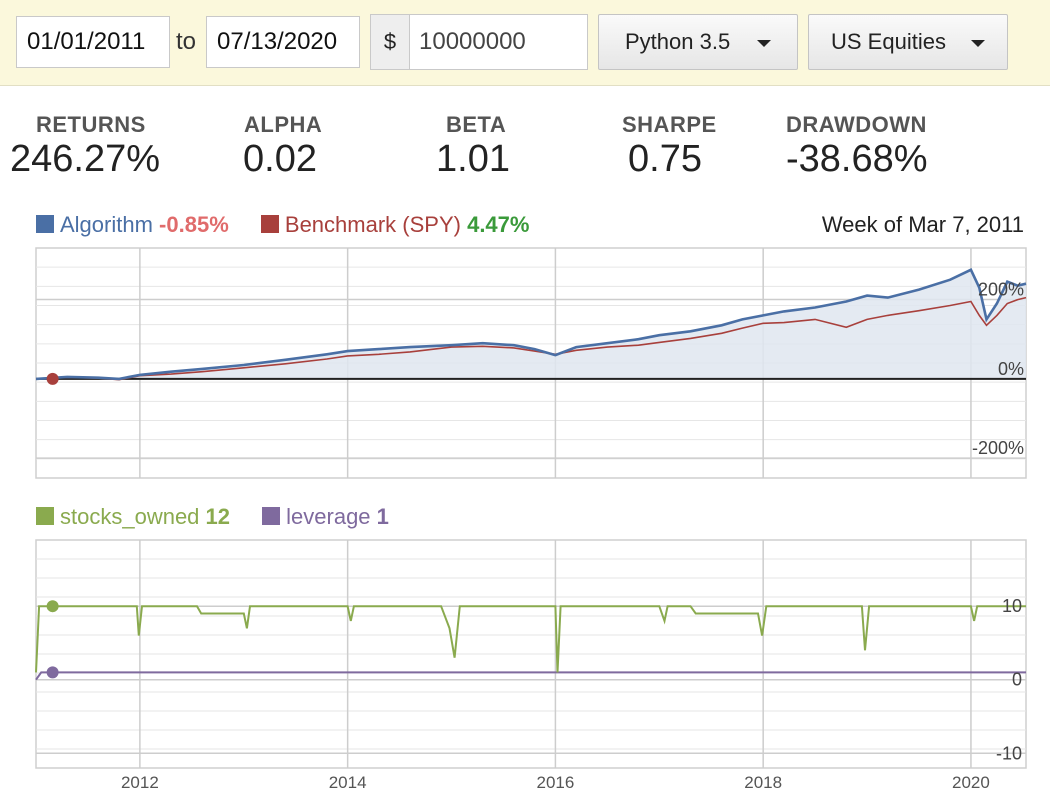  I want to click on beta-value: 1.01, so click(473, 159).